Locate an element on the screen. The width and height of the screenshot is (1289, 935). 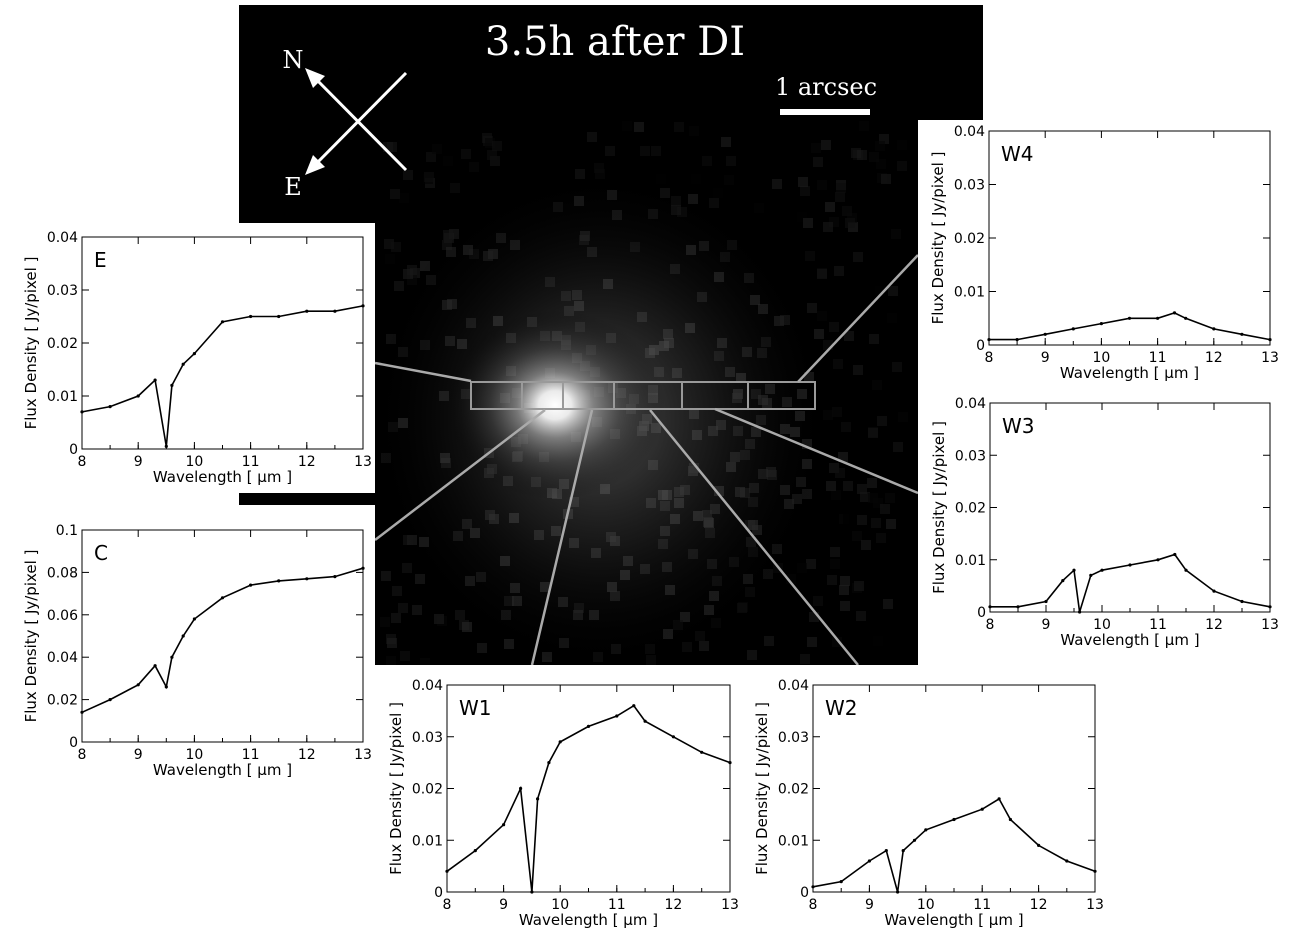
x-tick-label: 11 is located at coordinates (251, 462).